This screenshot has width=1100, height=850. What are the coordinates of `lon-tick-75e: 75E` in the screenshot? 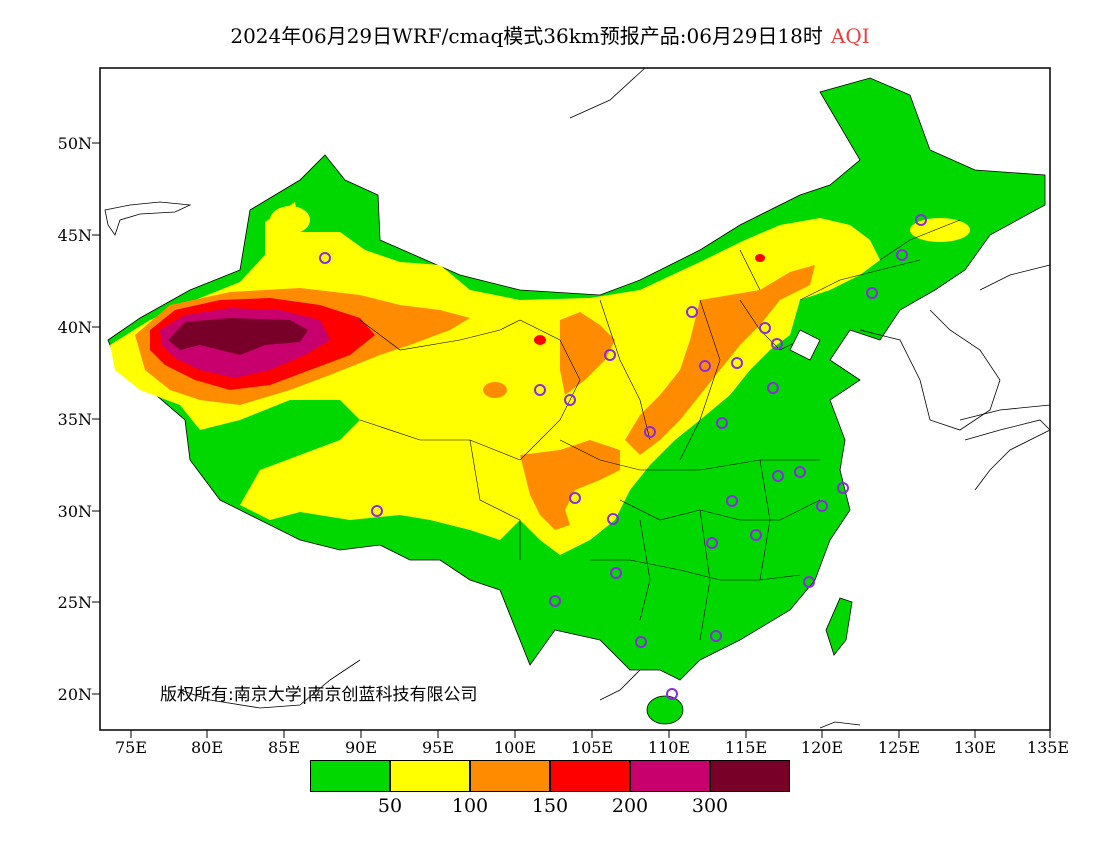 It's located at (131, 747).